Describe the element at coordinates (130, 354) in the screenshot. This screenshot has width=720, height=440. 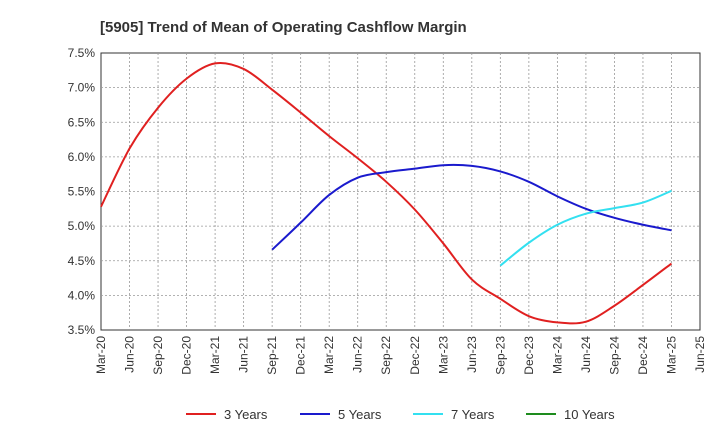
I see `x-tick-label: Jun-20` at that location.